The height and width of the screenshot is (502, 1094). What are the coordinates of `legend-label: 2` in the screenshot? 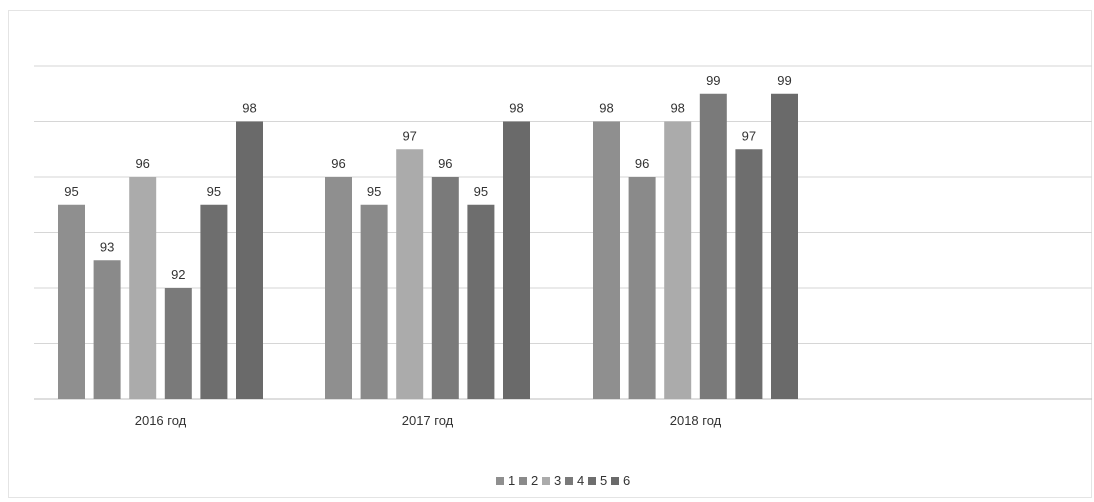 It's located at (534, 480).